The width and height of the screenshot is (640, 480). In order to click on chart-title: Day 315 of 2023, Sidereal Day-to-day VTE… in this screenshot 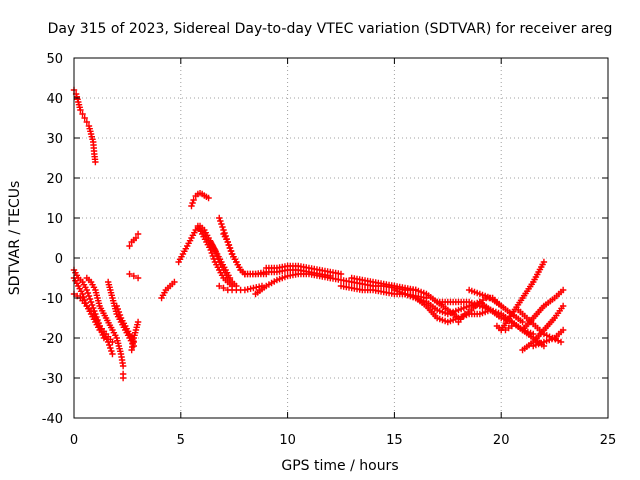, I will do `click(330, 29)`.